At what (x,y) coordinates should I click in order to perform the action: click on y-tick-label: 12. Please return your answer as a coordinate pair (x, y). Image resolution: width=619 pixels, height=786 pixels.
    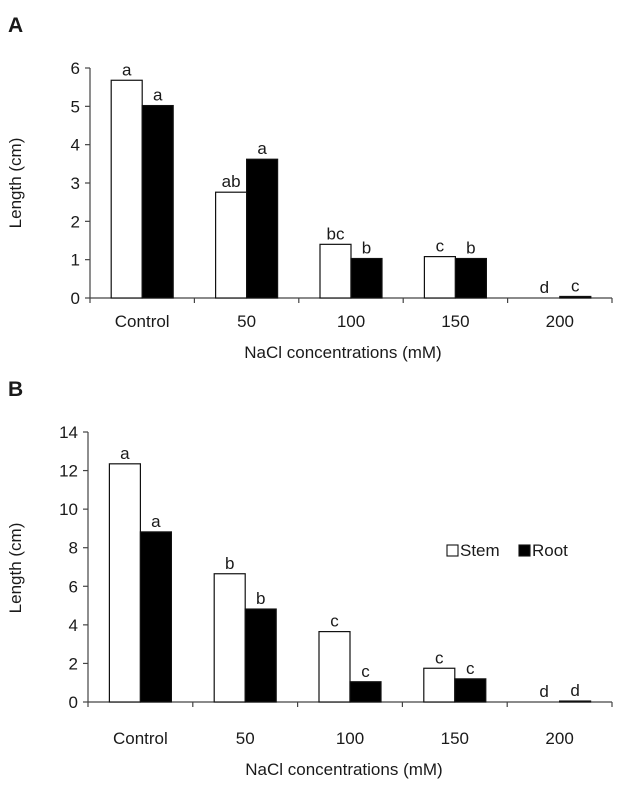
    Looking at the image, I should click on (68, 471).